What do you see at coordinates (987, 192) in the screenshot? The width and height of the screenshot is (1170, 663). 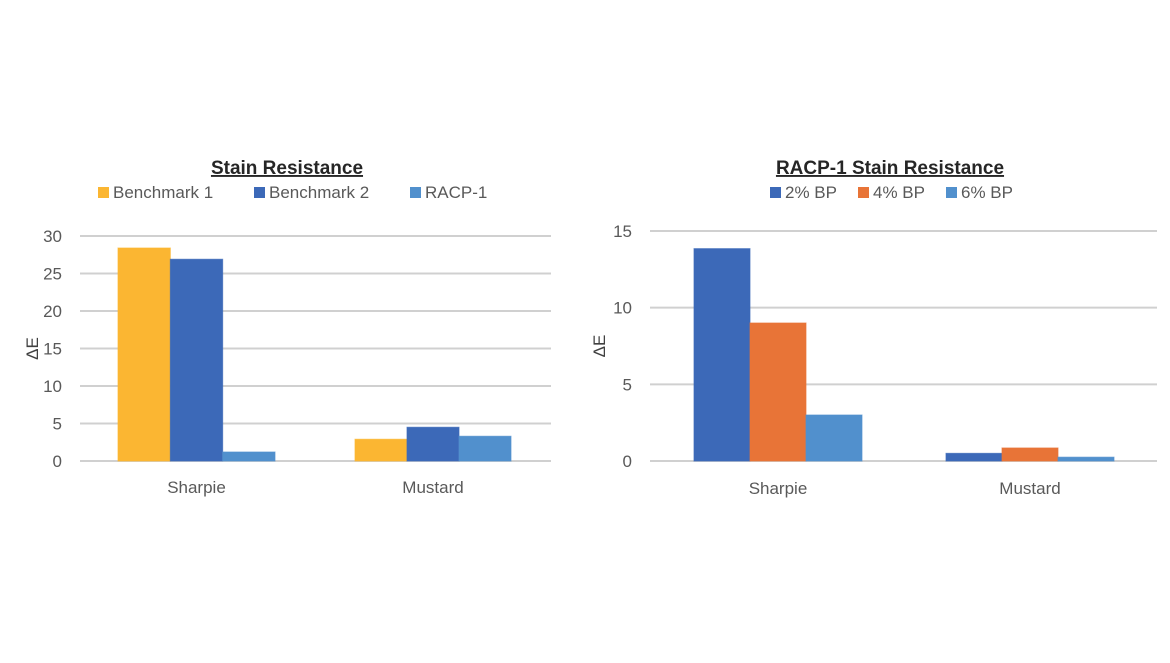 I see `legend-label: 6% BP` at bounding box center [987, 192].